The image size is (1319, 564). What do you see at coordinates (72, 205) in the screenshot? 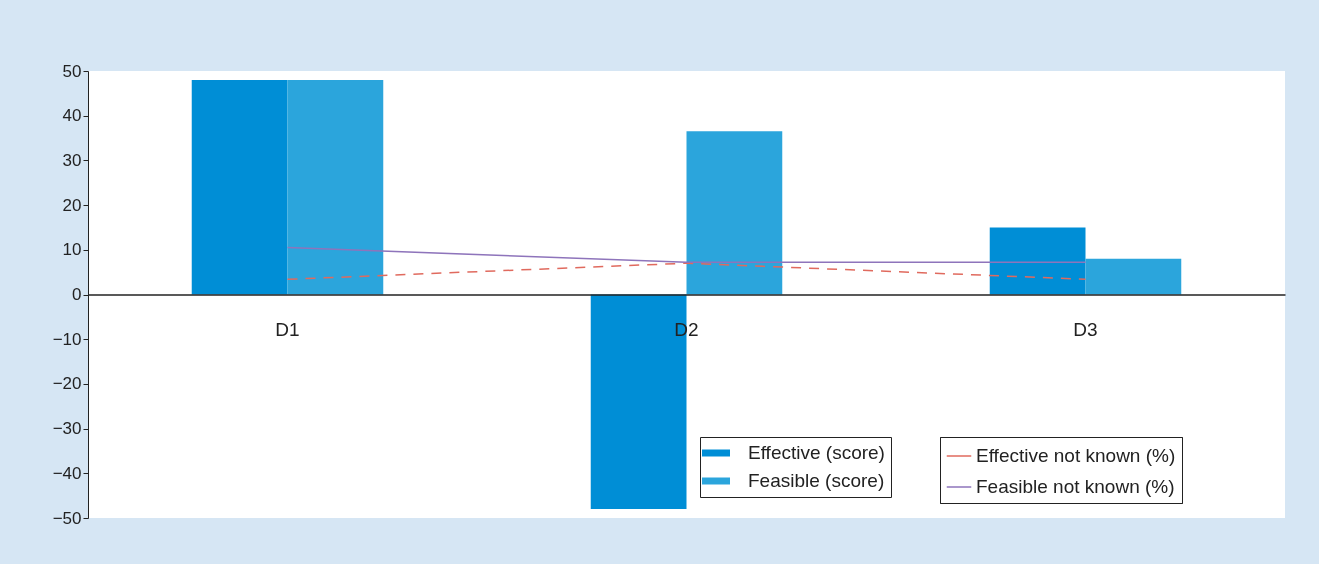
I see `y-tick-label: 20` at bounding box center [72, 205].